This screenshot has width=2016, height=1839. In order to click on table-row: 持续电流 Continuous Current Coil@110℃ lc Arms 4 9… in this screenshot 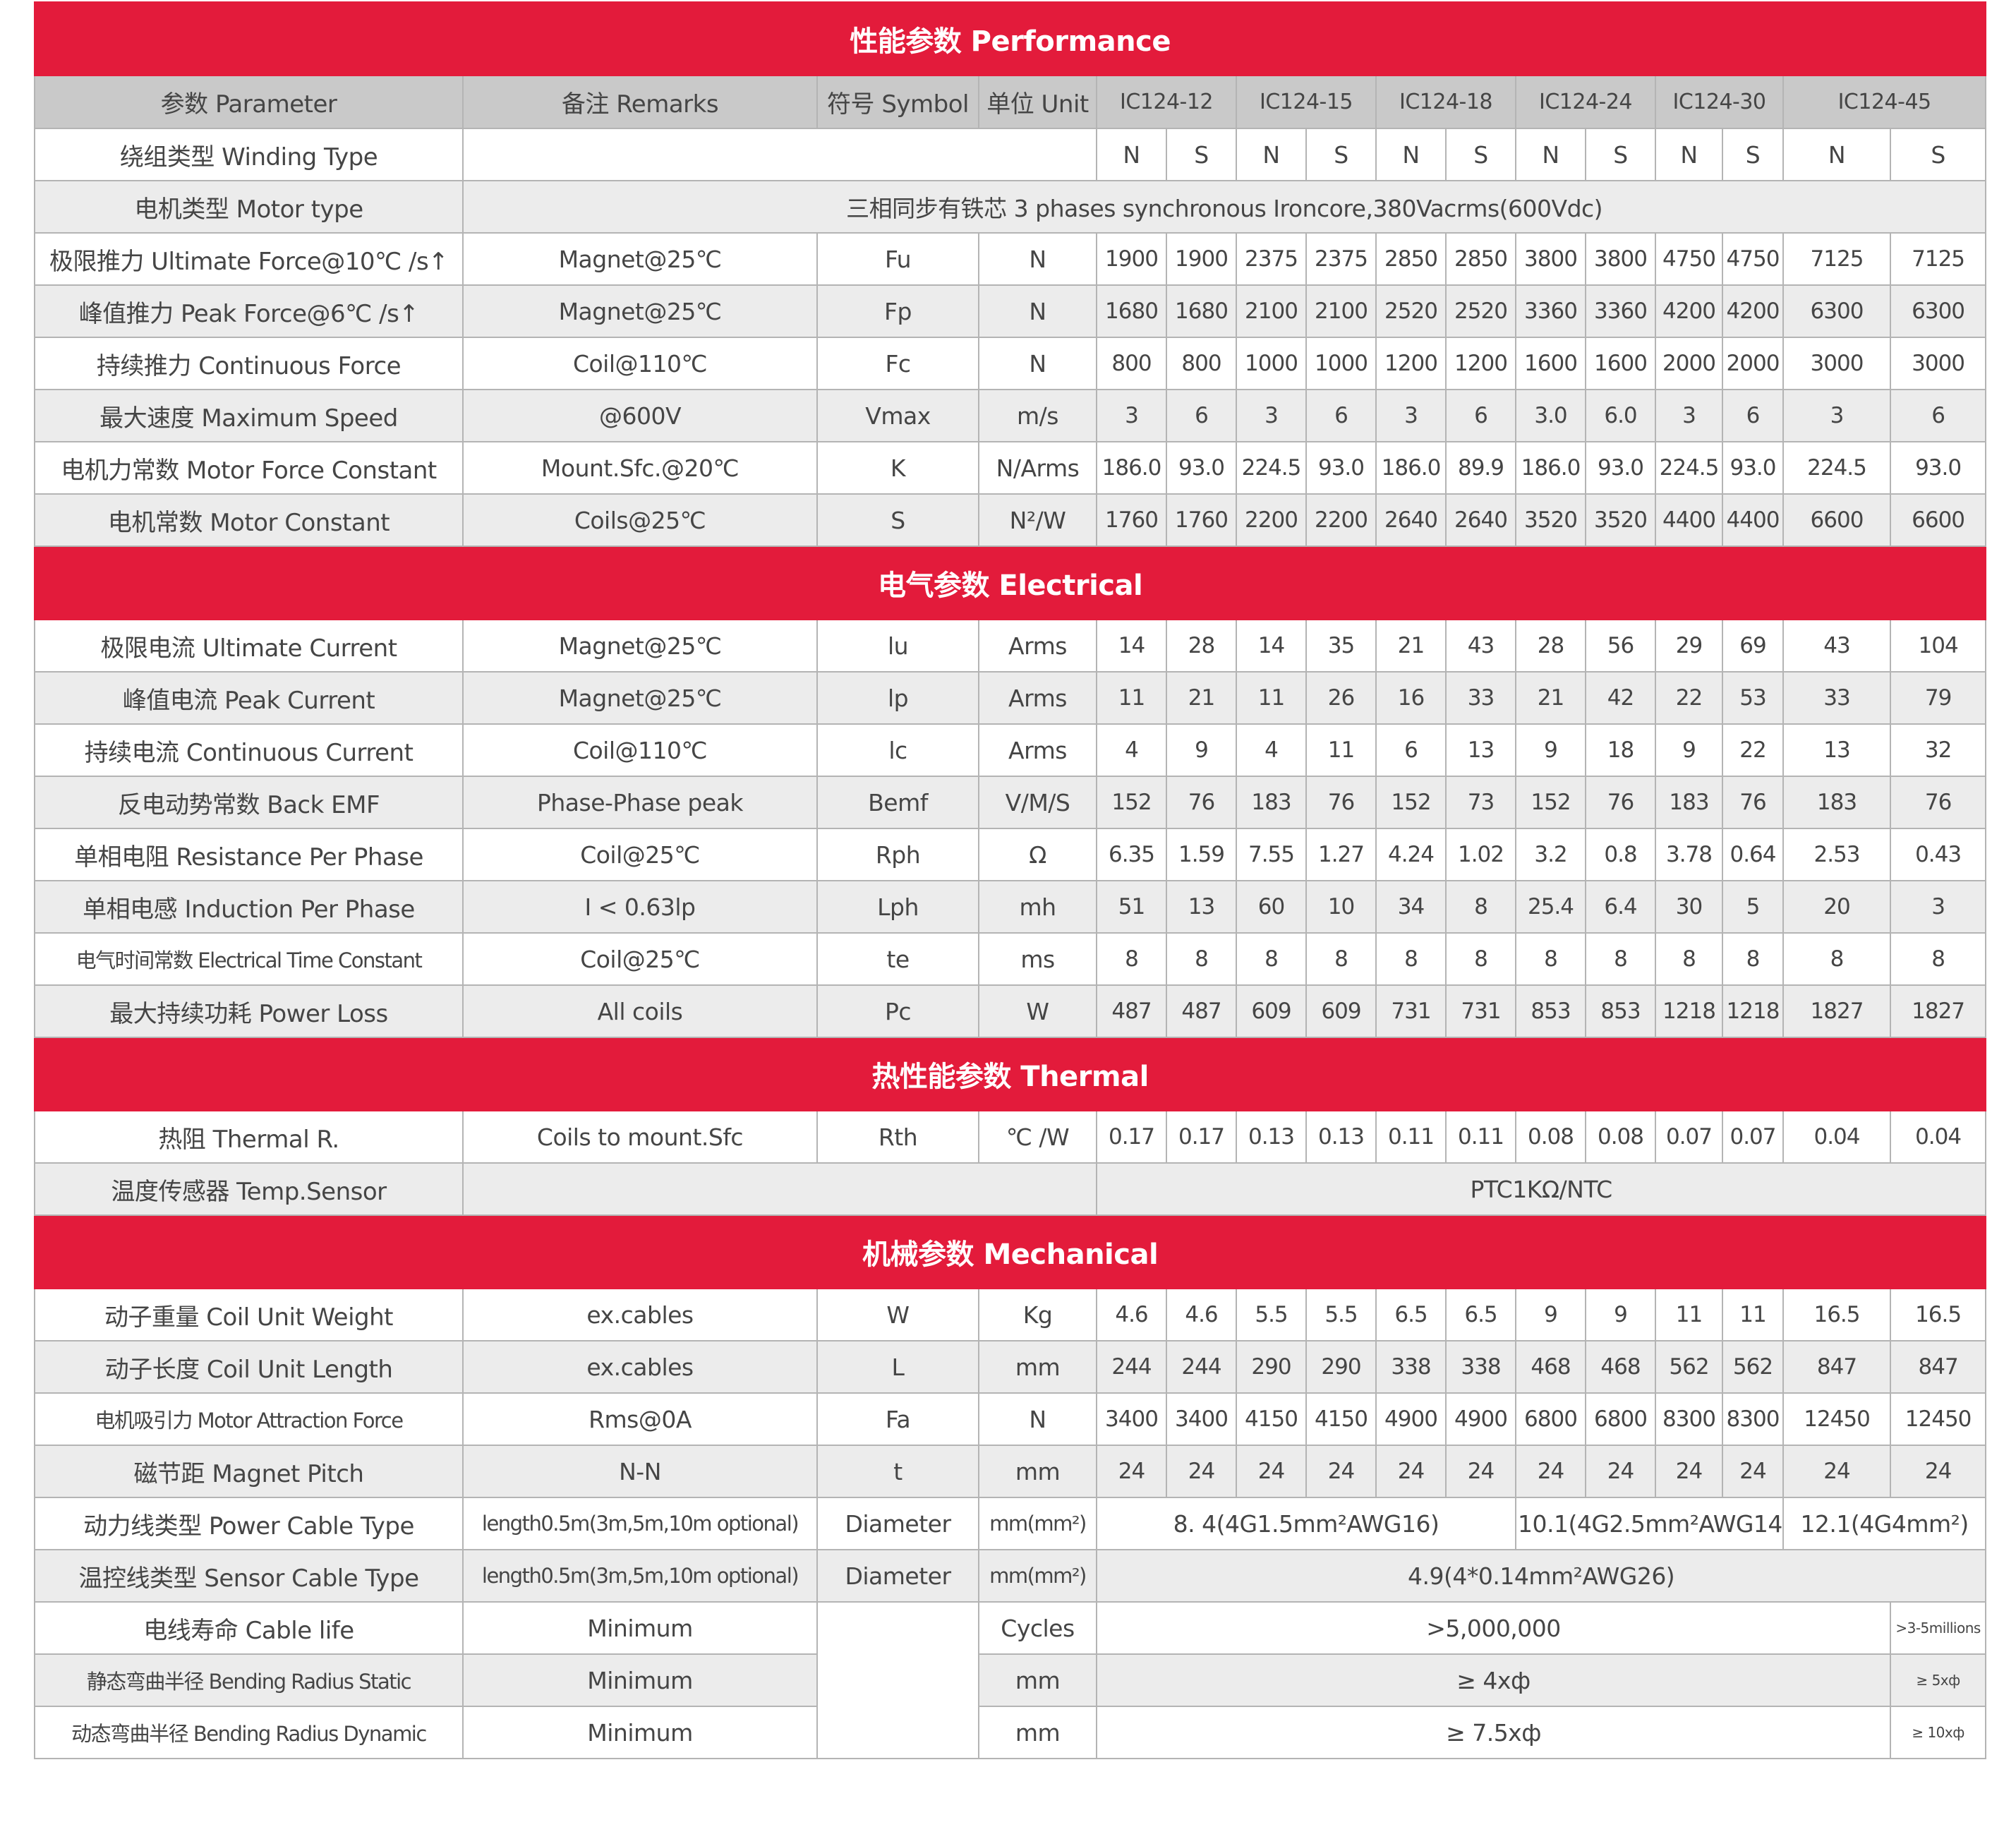, I will do `click(1010, 750)`.